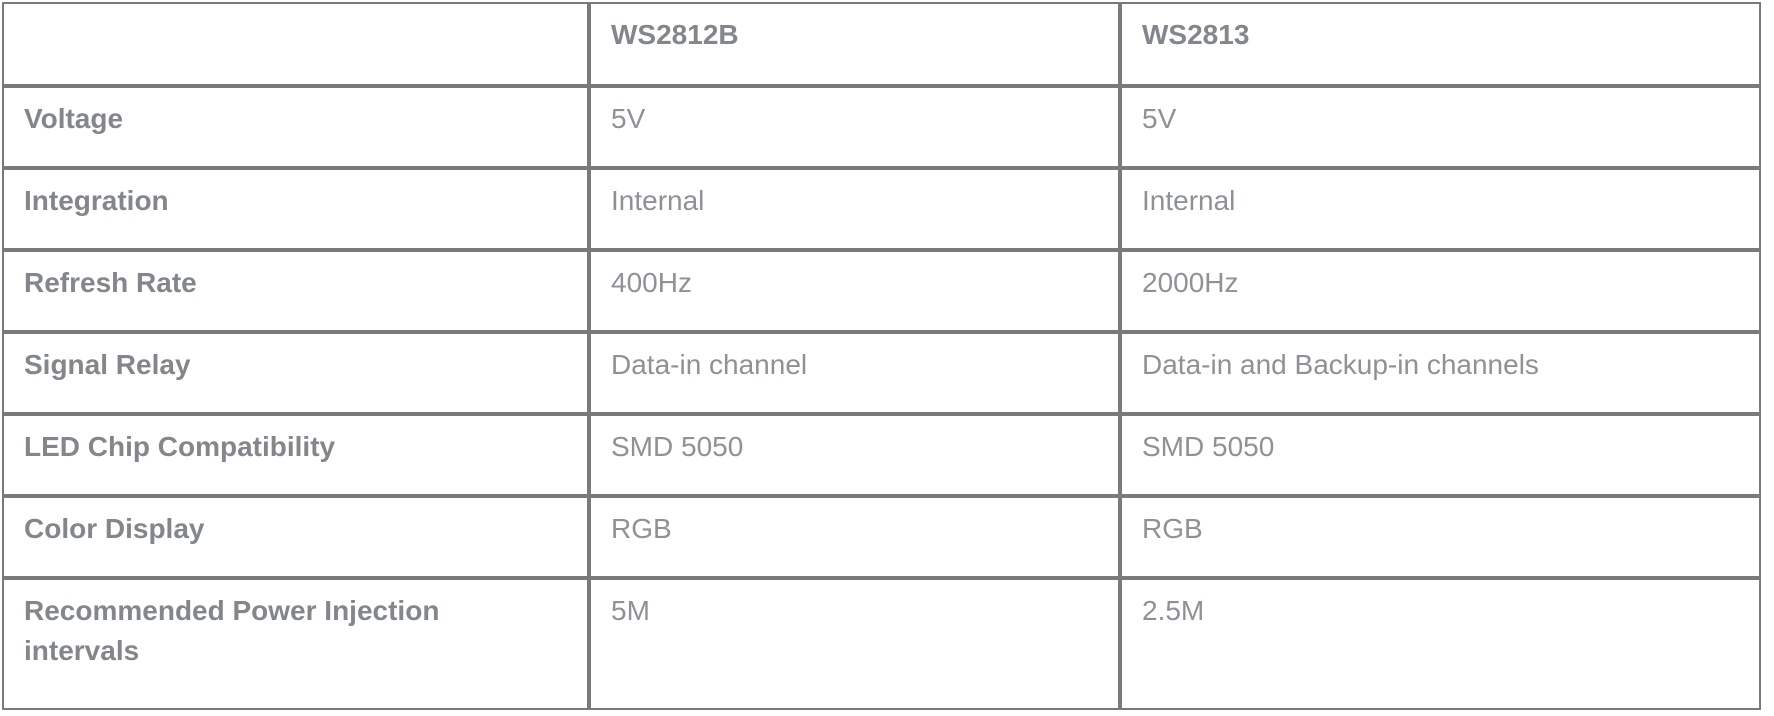 This screenshot has width=1774, height=716. I want to click on table-row-refresh-rate: Refresh Rate 400Hz 2000Hz, so click(881, 291).